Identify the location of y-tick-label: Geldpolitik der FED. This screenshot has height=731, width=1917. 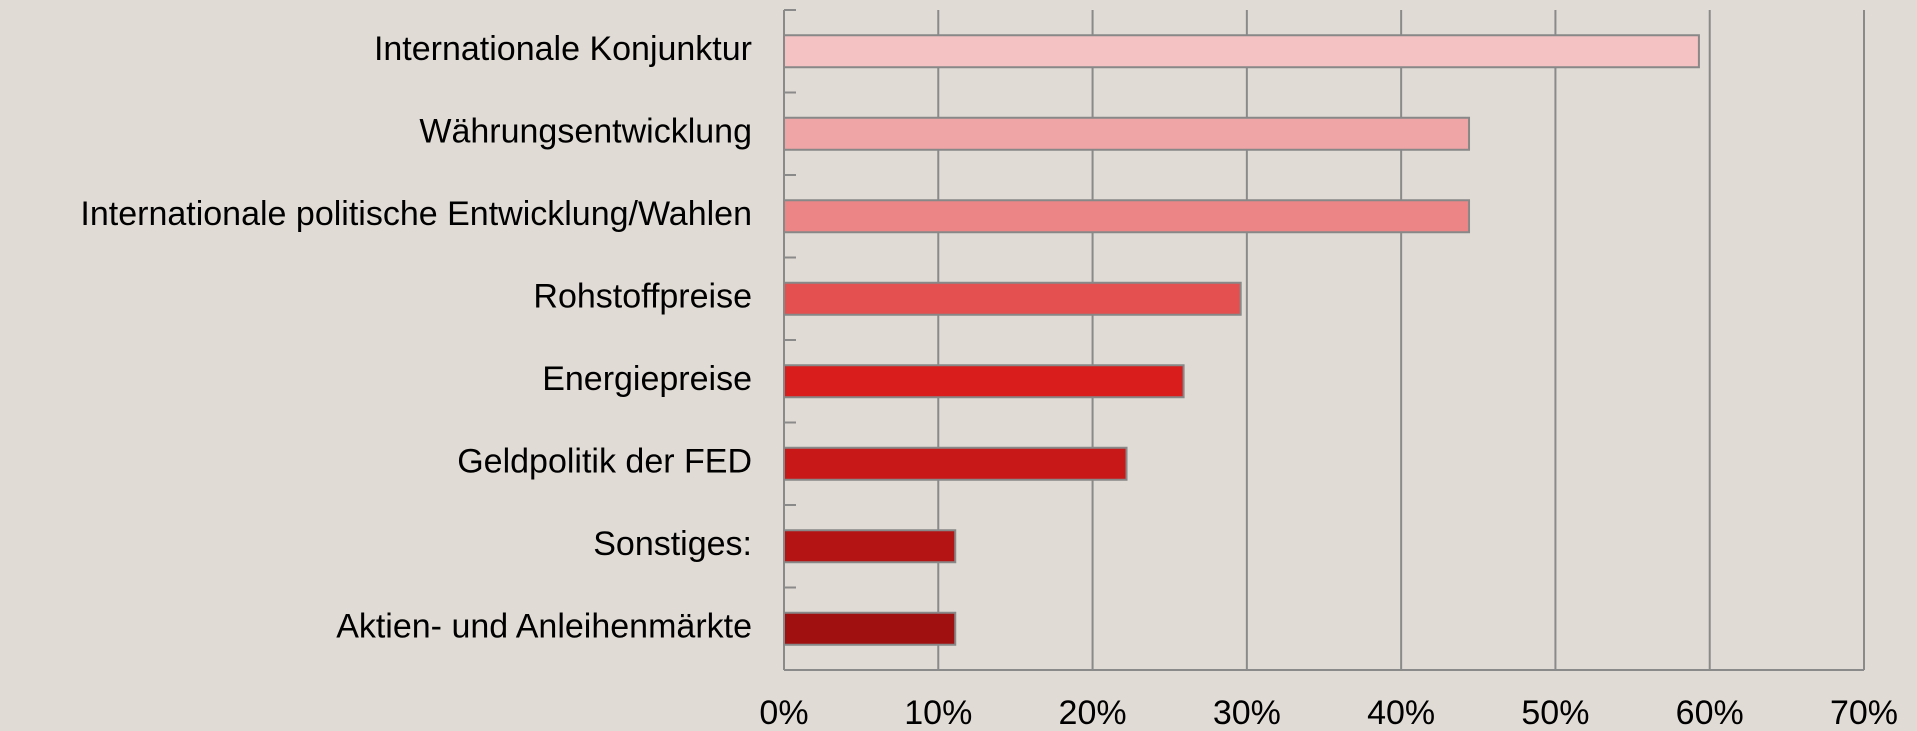
(604, 462).